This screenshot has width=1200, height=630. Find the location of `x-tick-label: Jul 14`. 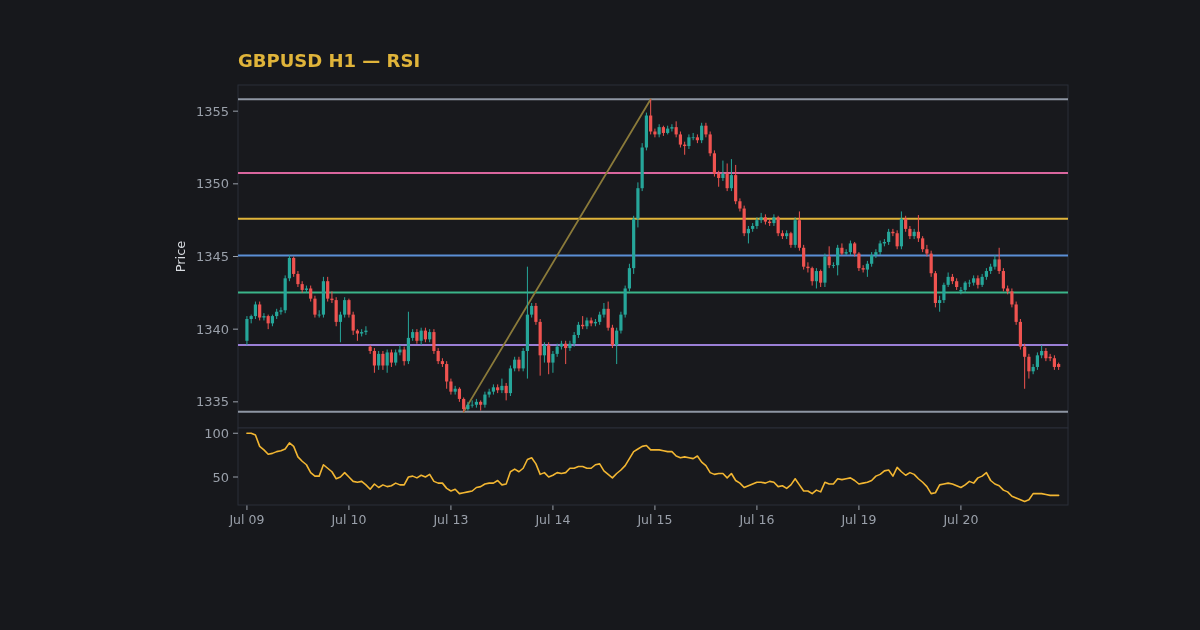

x-tick-label: Jul 14 is located at coordinates (552, 519).